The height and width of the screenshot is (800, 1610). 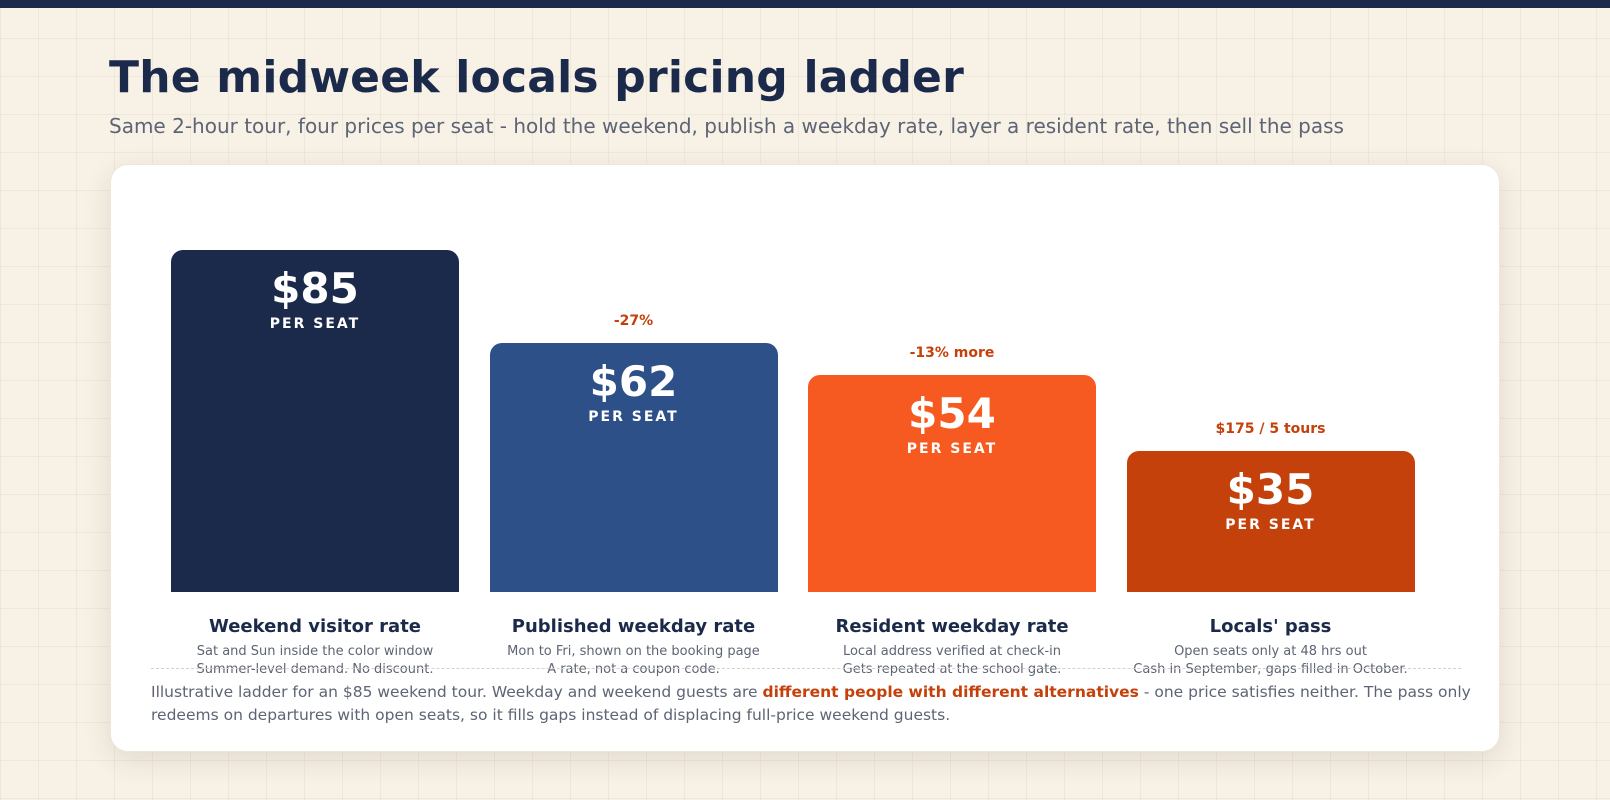 I want to click on category-description: Mon to Fri, shown on the booking page, so click(x=633, y=651).